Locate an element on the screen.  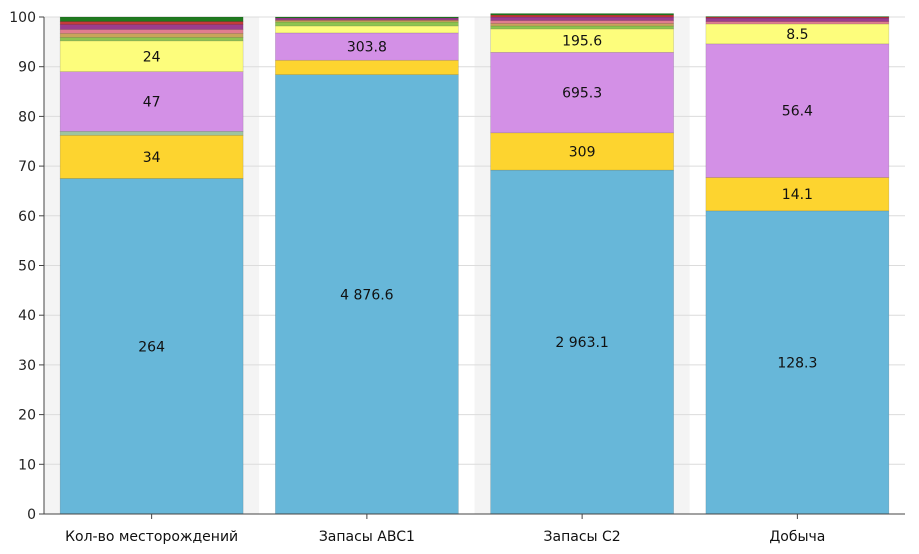
data-label: 14.1 is located at coordinates (797, 195).